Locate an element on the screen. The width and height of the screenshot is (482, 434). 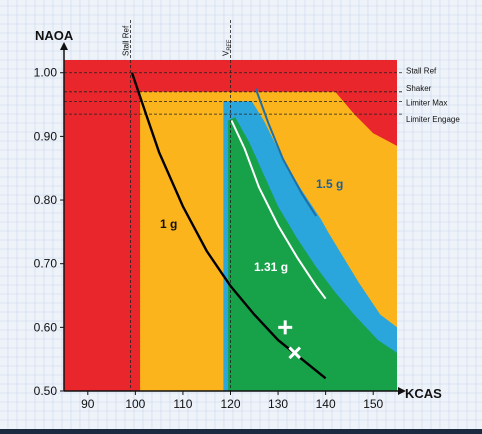
x-tick-label: 130 is located at coordinates (278, 404).